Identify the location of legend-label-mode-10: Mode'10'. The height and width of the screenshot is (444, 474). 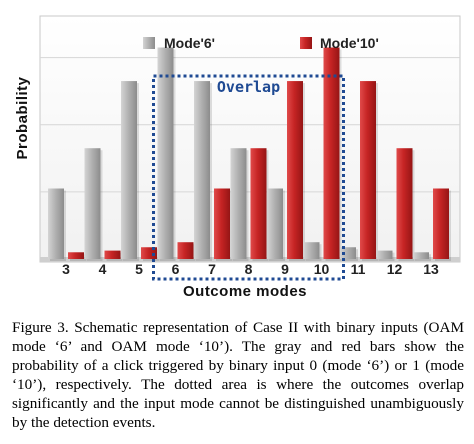
(349, 43).